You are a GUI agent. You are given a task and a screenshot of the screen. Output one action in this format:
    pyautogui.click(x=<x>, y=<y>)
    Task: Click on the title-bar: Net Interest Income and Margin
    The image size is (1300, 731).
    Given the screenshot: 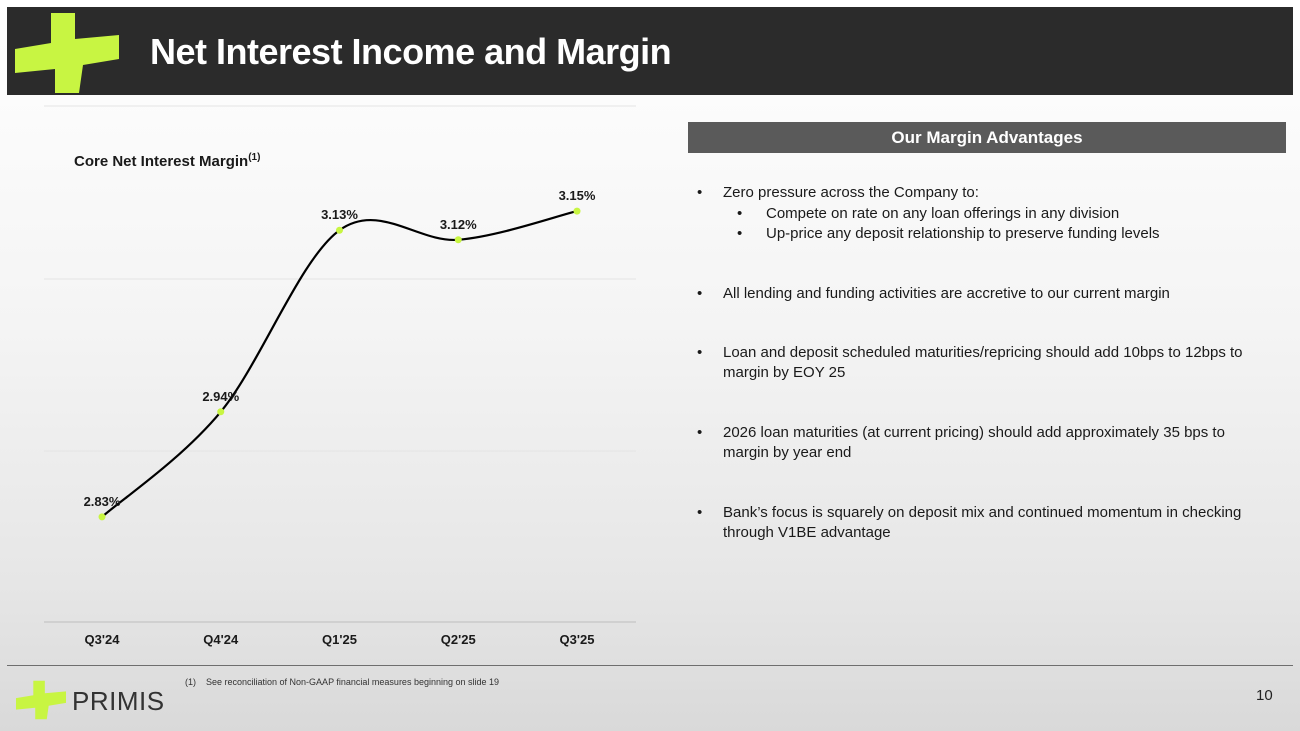 What is the action you would take?
    pyautogui.click(x=650, y=51)
    